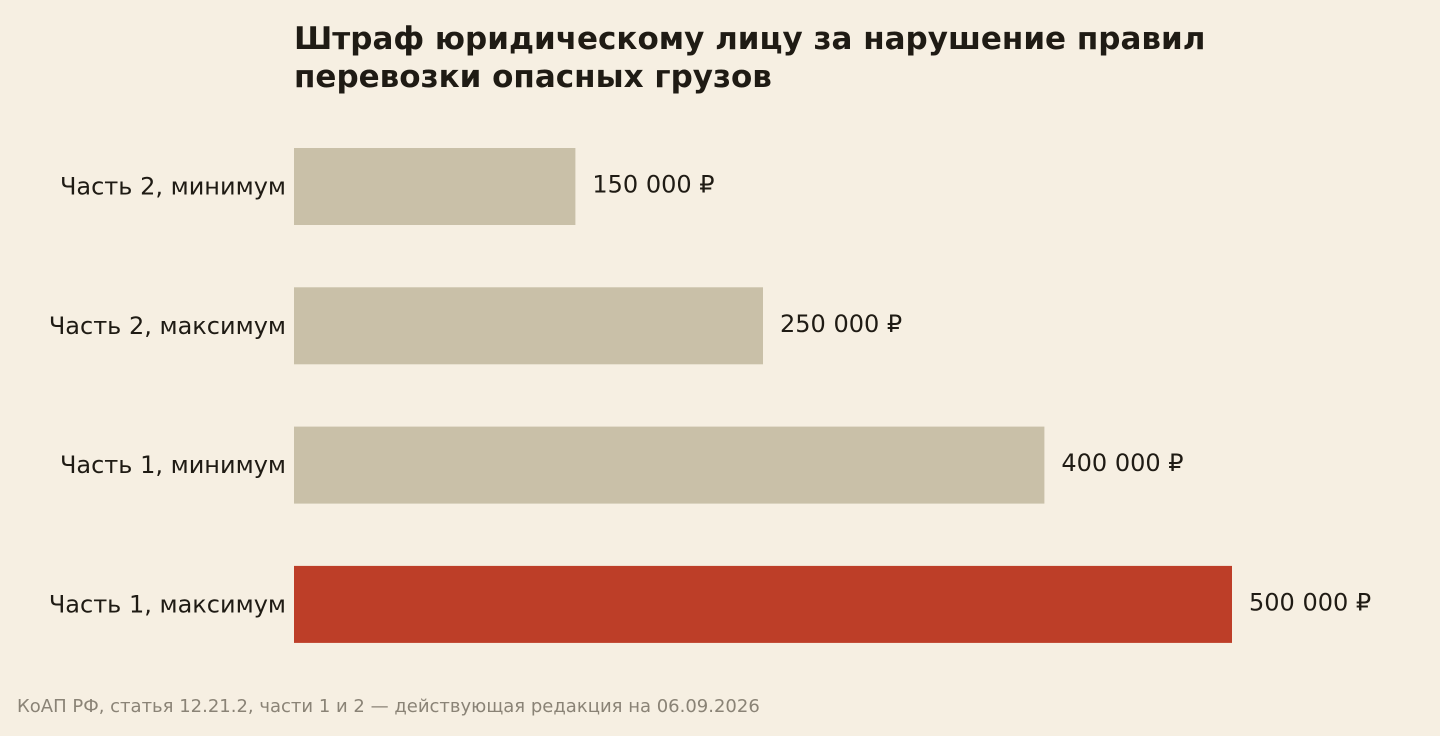  Describe the element at coordinates (167, 604) in the screenshot. I see `category-label-4: Часть 1, максимум` at that location.